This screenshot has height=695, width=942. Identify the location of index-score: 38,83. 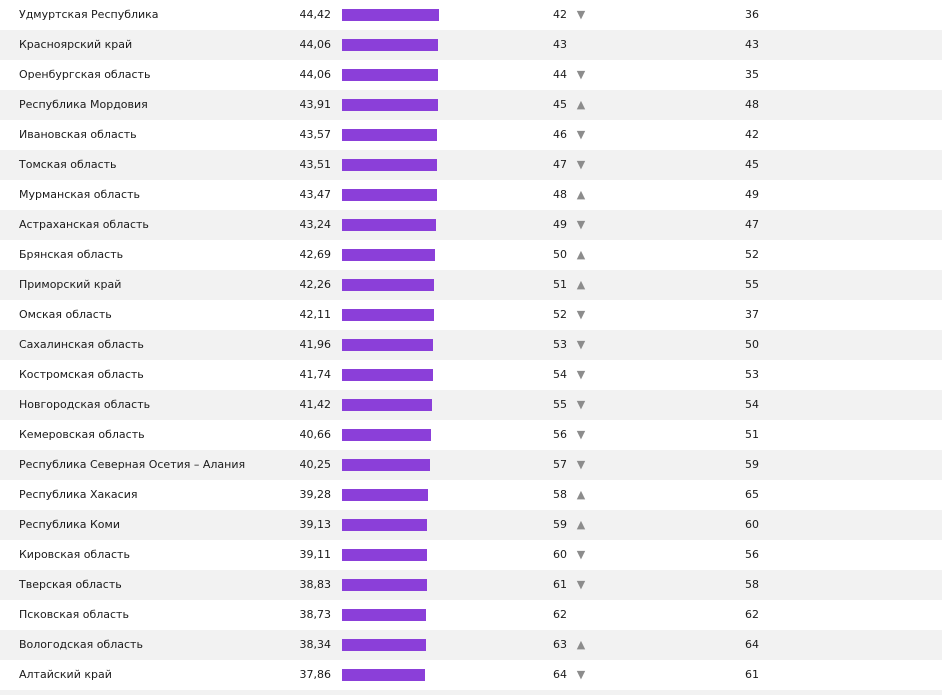
(315, 584).